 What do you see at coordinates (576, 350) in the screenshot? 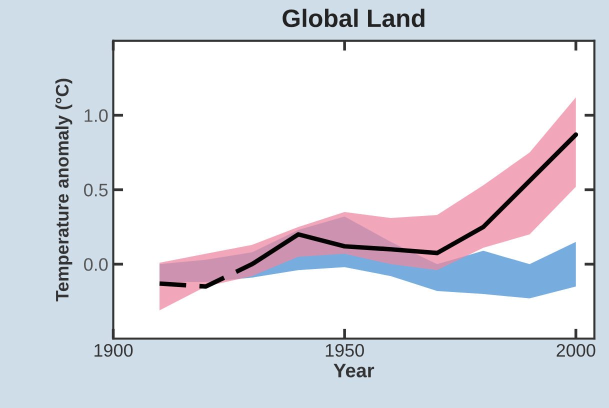
I see `x-tick-label: 2000` at bounding box center [576, 350].